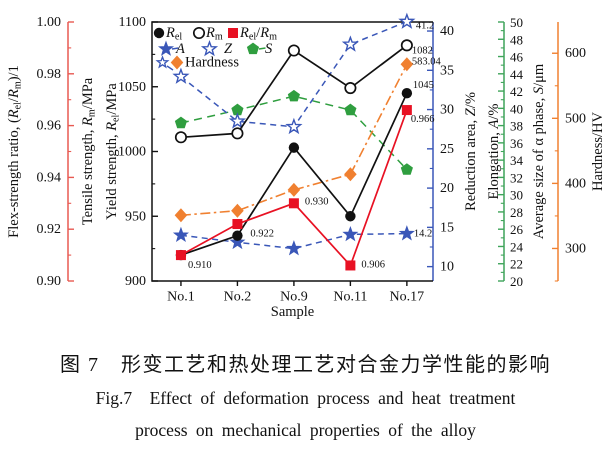 Image resolution: width=611 pixels, height=454 pixels. What do you see at coordinates (517, 229) in the screenshot?
I see `tick-label-s: 26` at bounding box center [517, 229].